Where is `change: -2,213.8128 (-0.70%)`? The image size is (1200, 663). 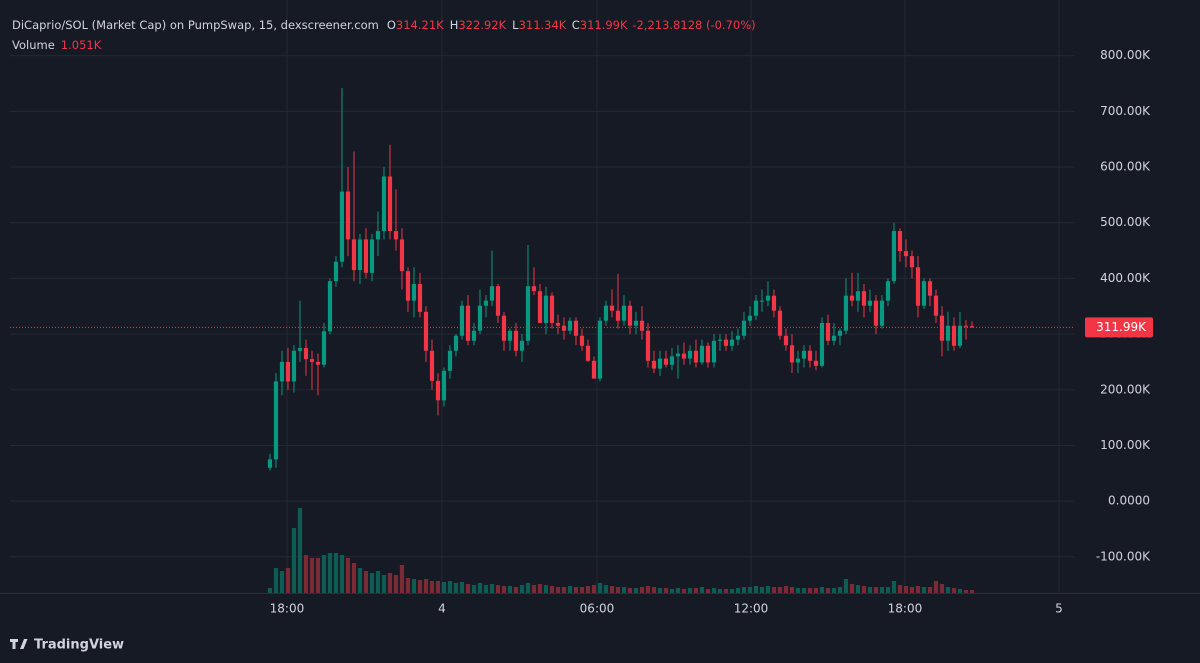
change: -2,213.8128 (-0.70%) is located at coordinates (693, 25).